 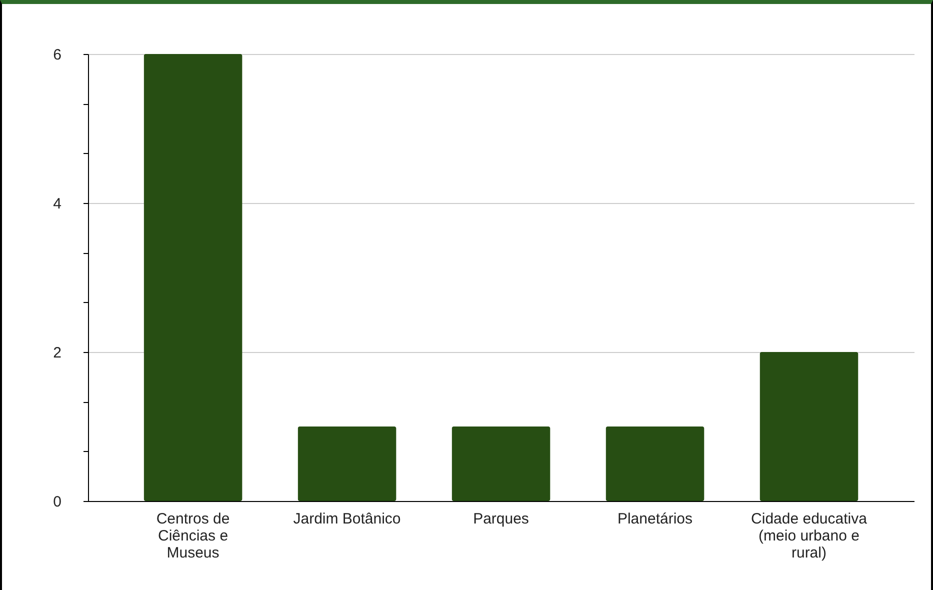 What do you see at coordinates (347, 519) in the screenshot?
I see `x-tick-label: Jardim Botânico` at bounding box center [347, 519].